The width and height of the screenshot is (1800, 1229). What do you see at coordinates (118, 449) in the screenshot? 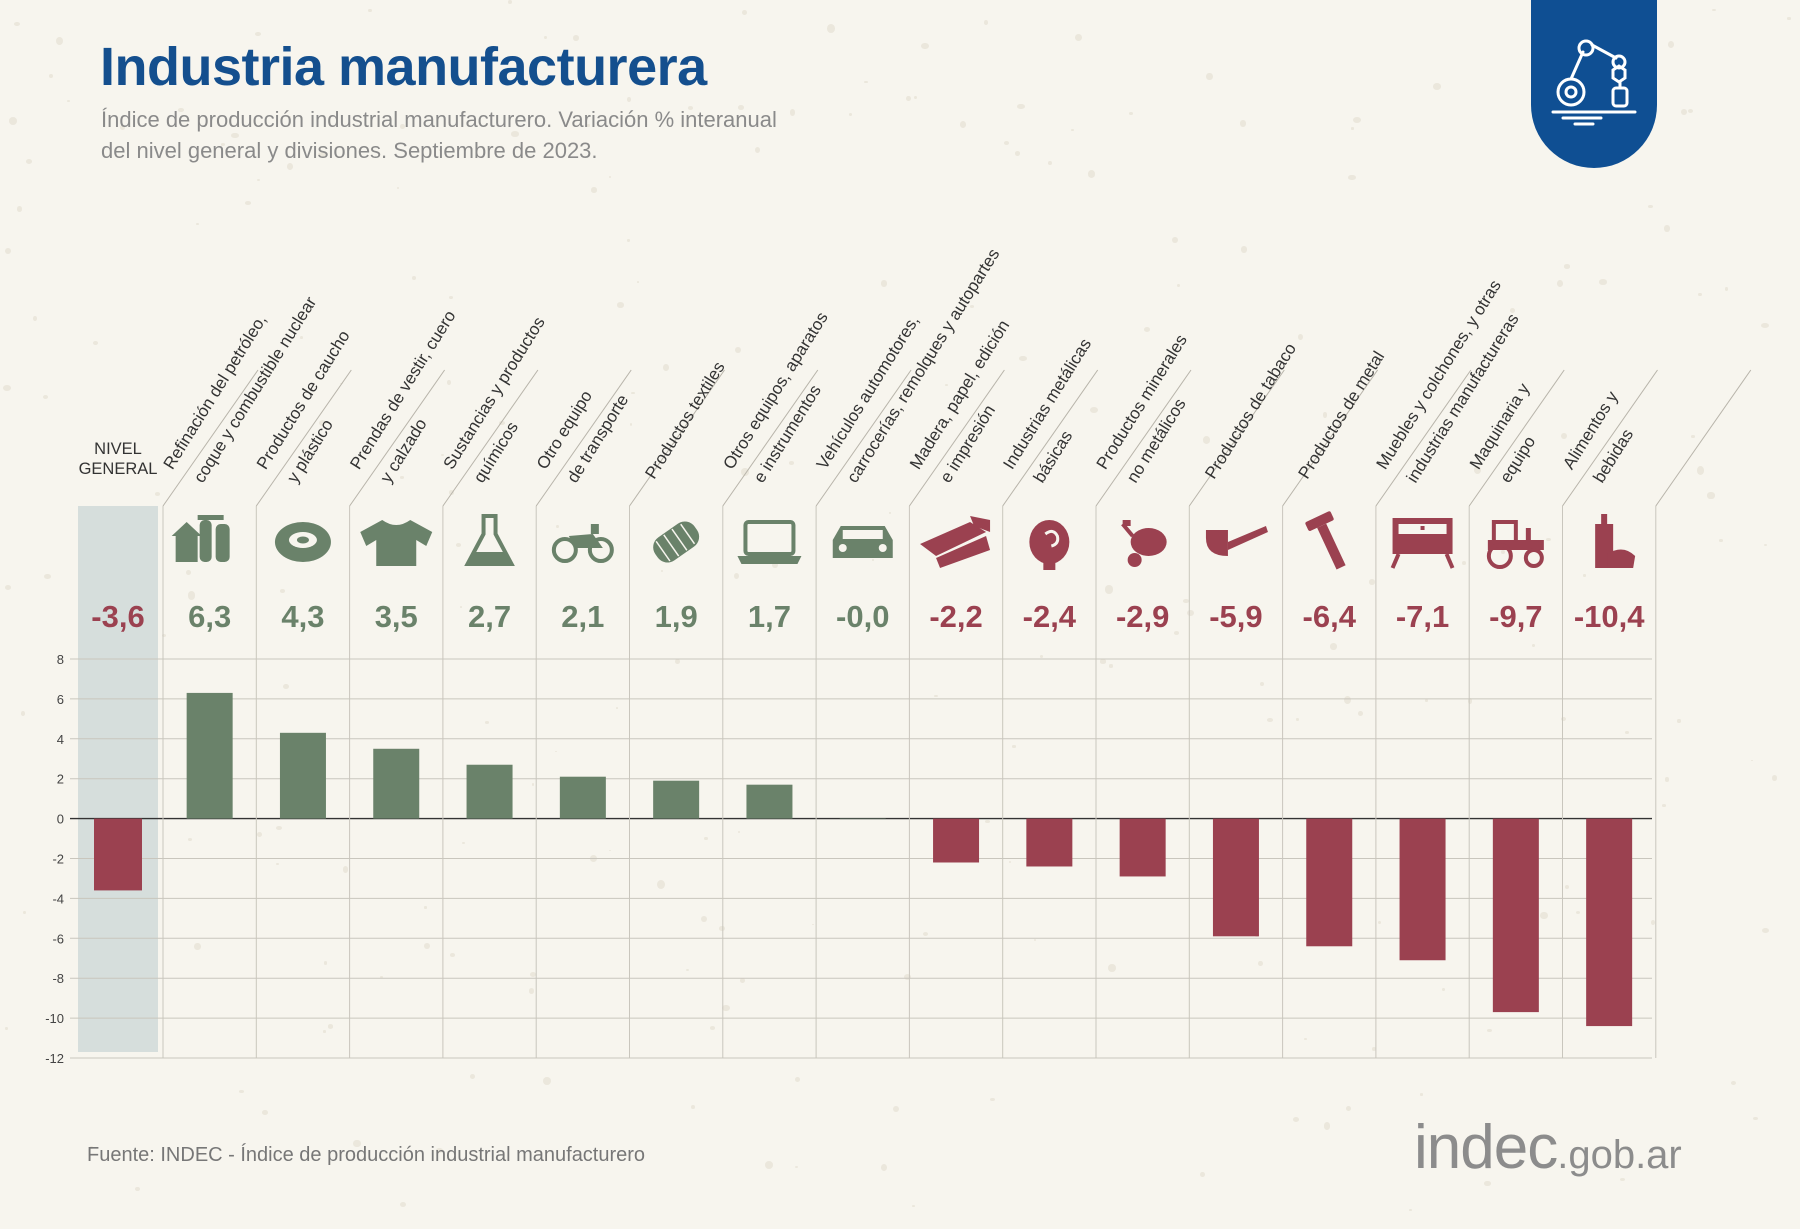
I see `nivel-general-label: NIVEL` at bounding box center [118, 449].